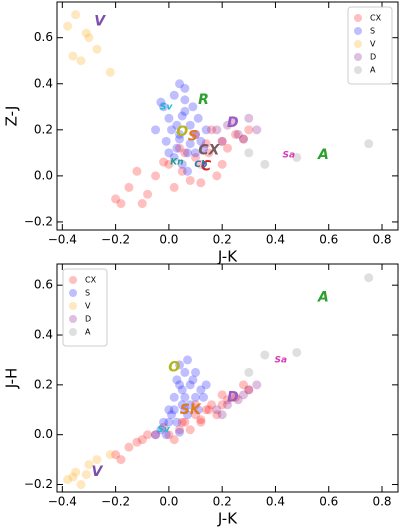 This screenshot has height=529, width=400. What do you see at coordinates (227, 257) in the screenshot?
I see `x-axis-label: J-K` at bounding box center [227, 257].